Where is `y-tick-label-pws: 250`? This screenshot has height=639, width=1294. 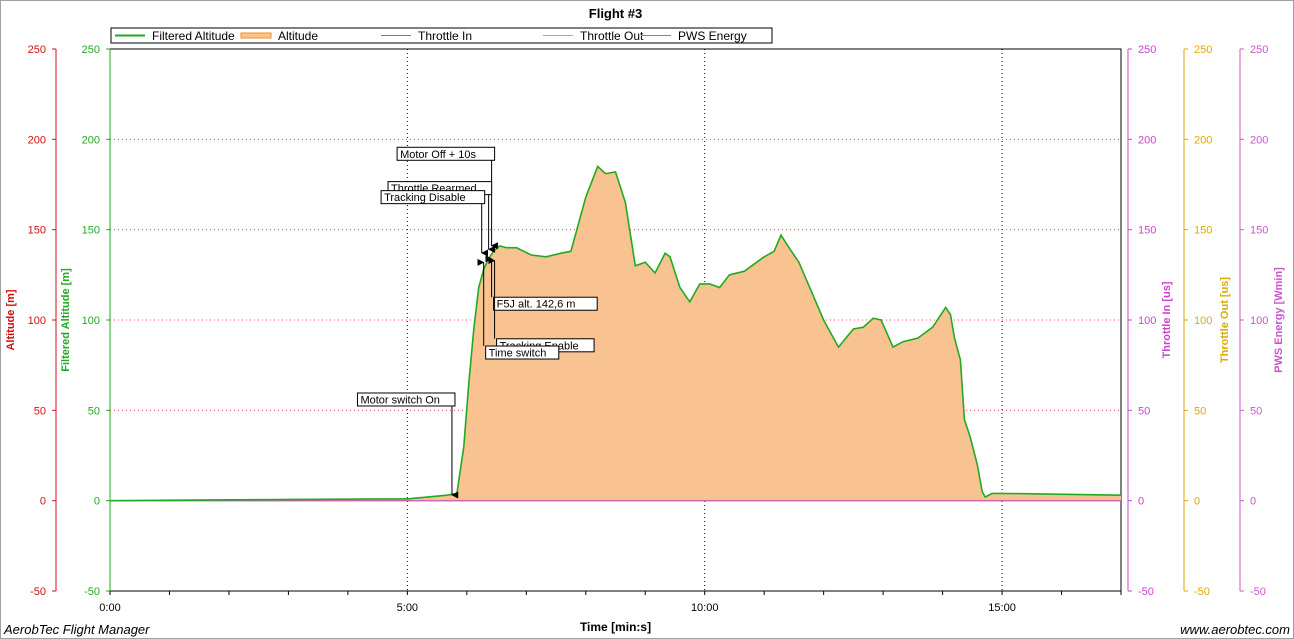 y-tick-label-pws: 250 is located at coordinates (1259, 50).